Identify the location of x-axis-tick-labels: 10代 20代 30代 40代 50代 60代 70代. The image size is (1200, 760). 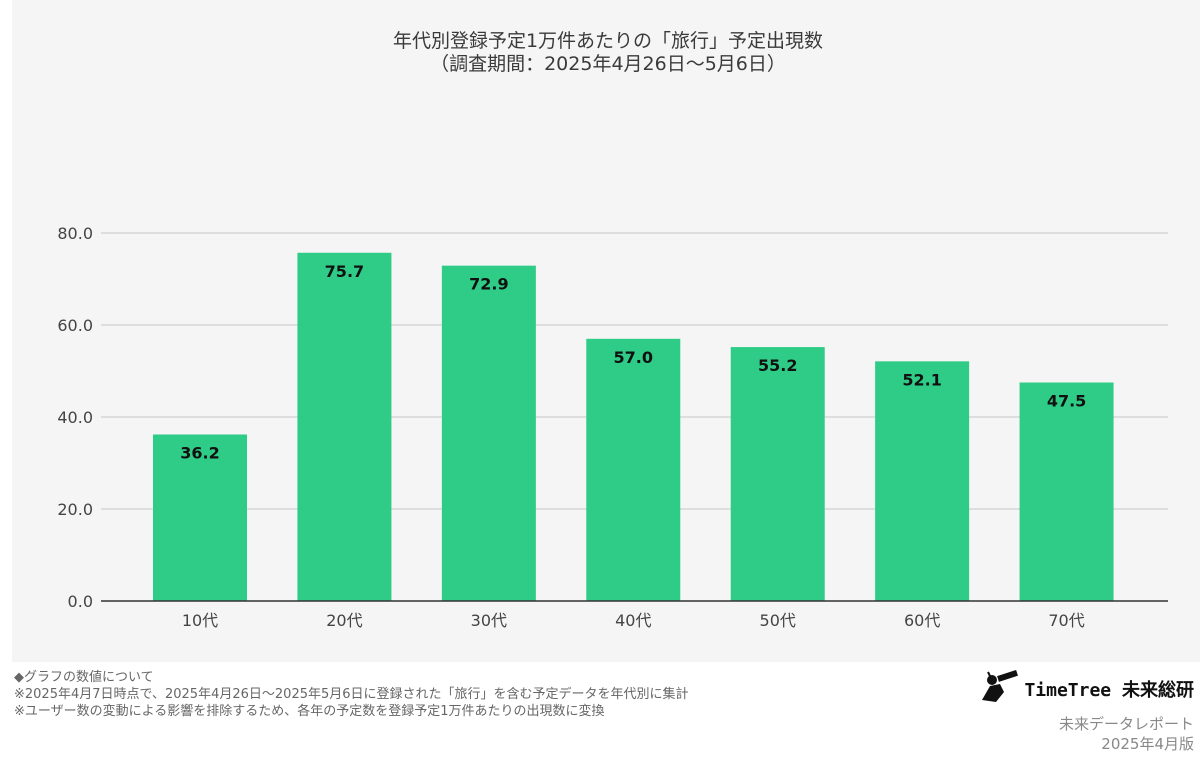
(633, 620).